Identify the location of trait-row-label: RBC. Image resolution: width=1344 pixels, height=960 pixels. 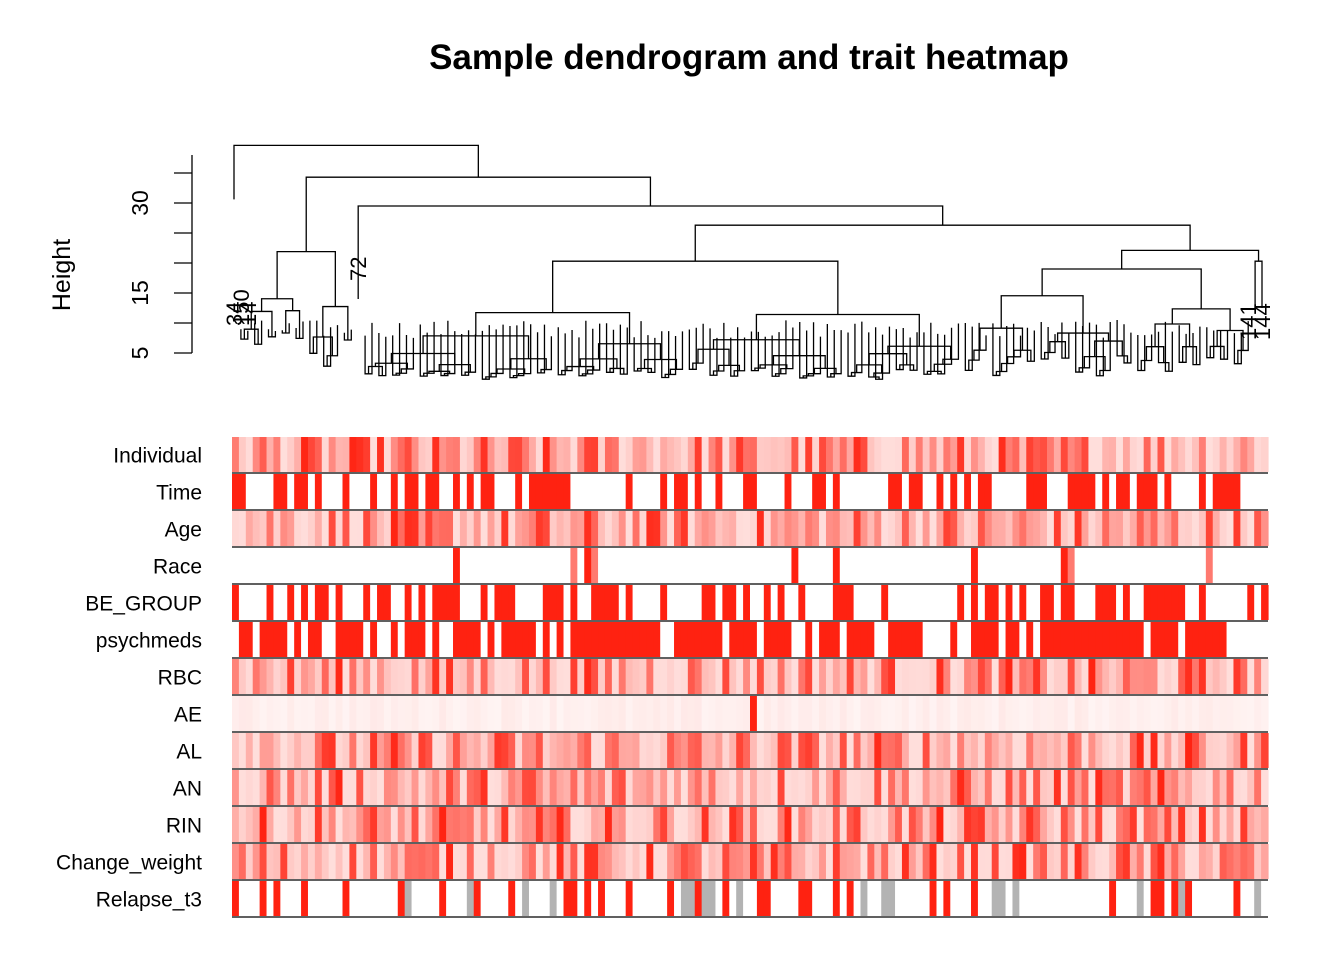
(180, 678).